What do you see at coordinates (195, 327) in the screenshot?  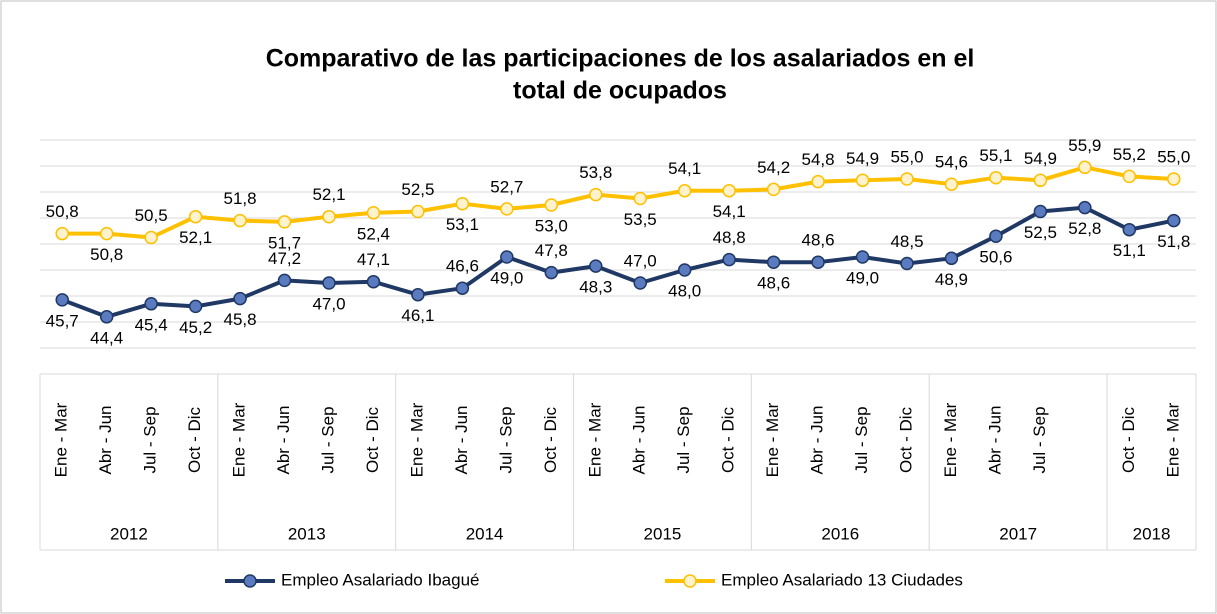 I see `data-label: 45,2` at bounding box center [195, 327].